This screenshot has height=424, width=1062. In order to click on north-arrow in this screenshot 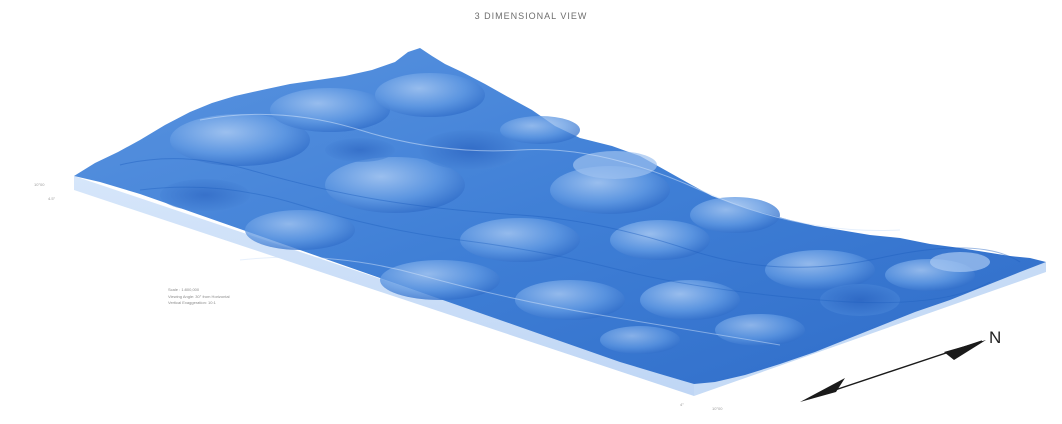, I will do `click(893, 371)`.